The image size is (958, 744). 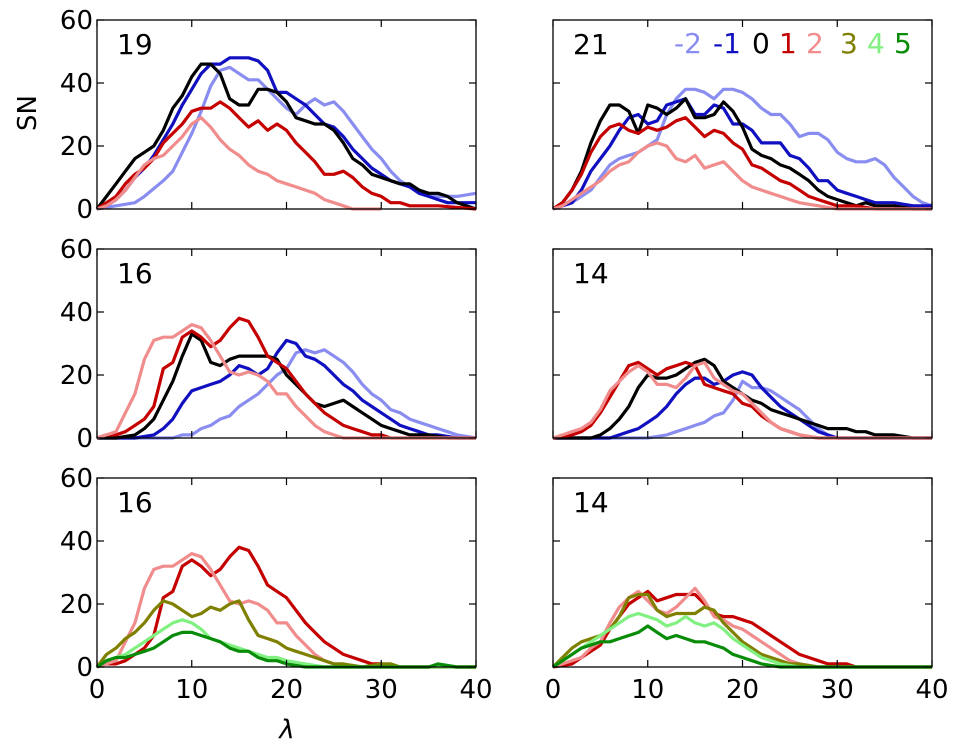 What do you see at coordinates (135, 44) in the screenshot?
I see `panel-label: 19` at bounding box center [135, 44].